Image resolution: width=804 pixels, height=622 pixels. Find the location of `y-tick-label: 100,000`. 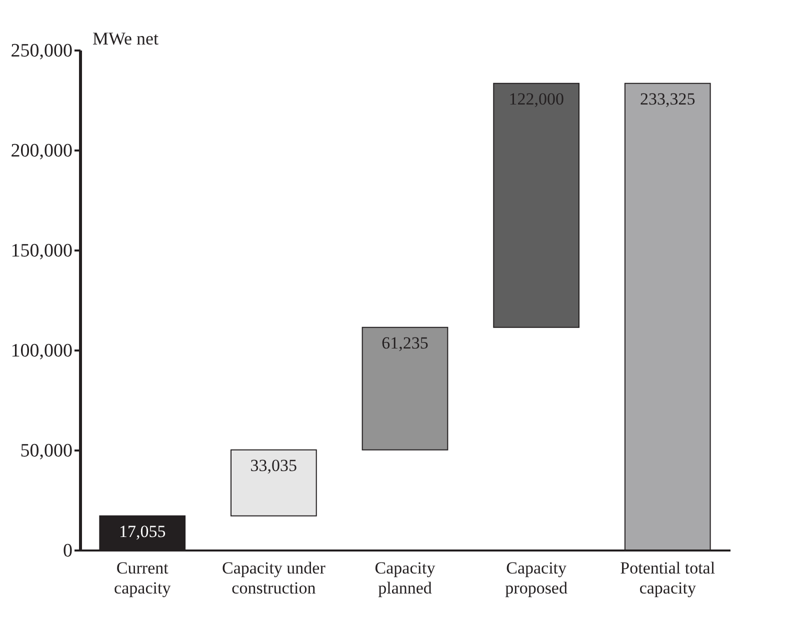

y-tick-label: 100,000 is located at coordinates (41, 351).